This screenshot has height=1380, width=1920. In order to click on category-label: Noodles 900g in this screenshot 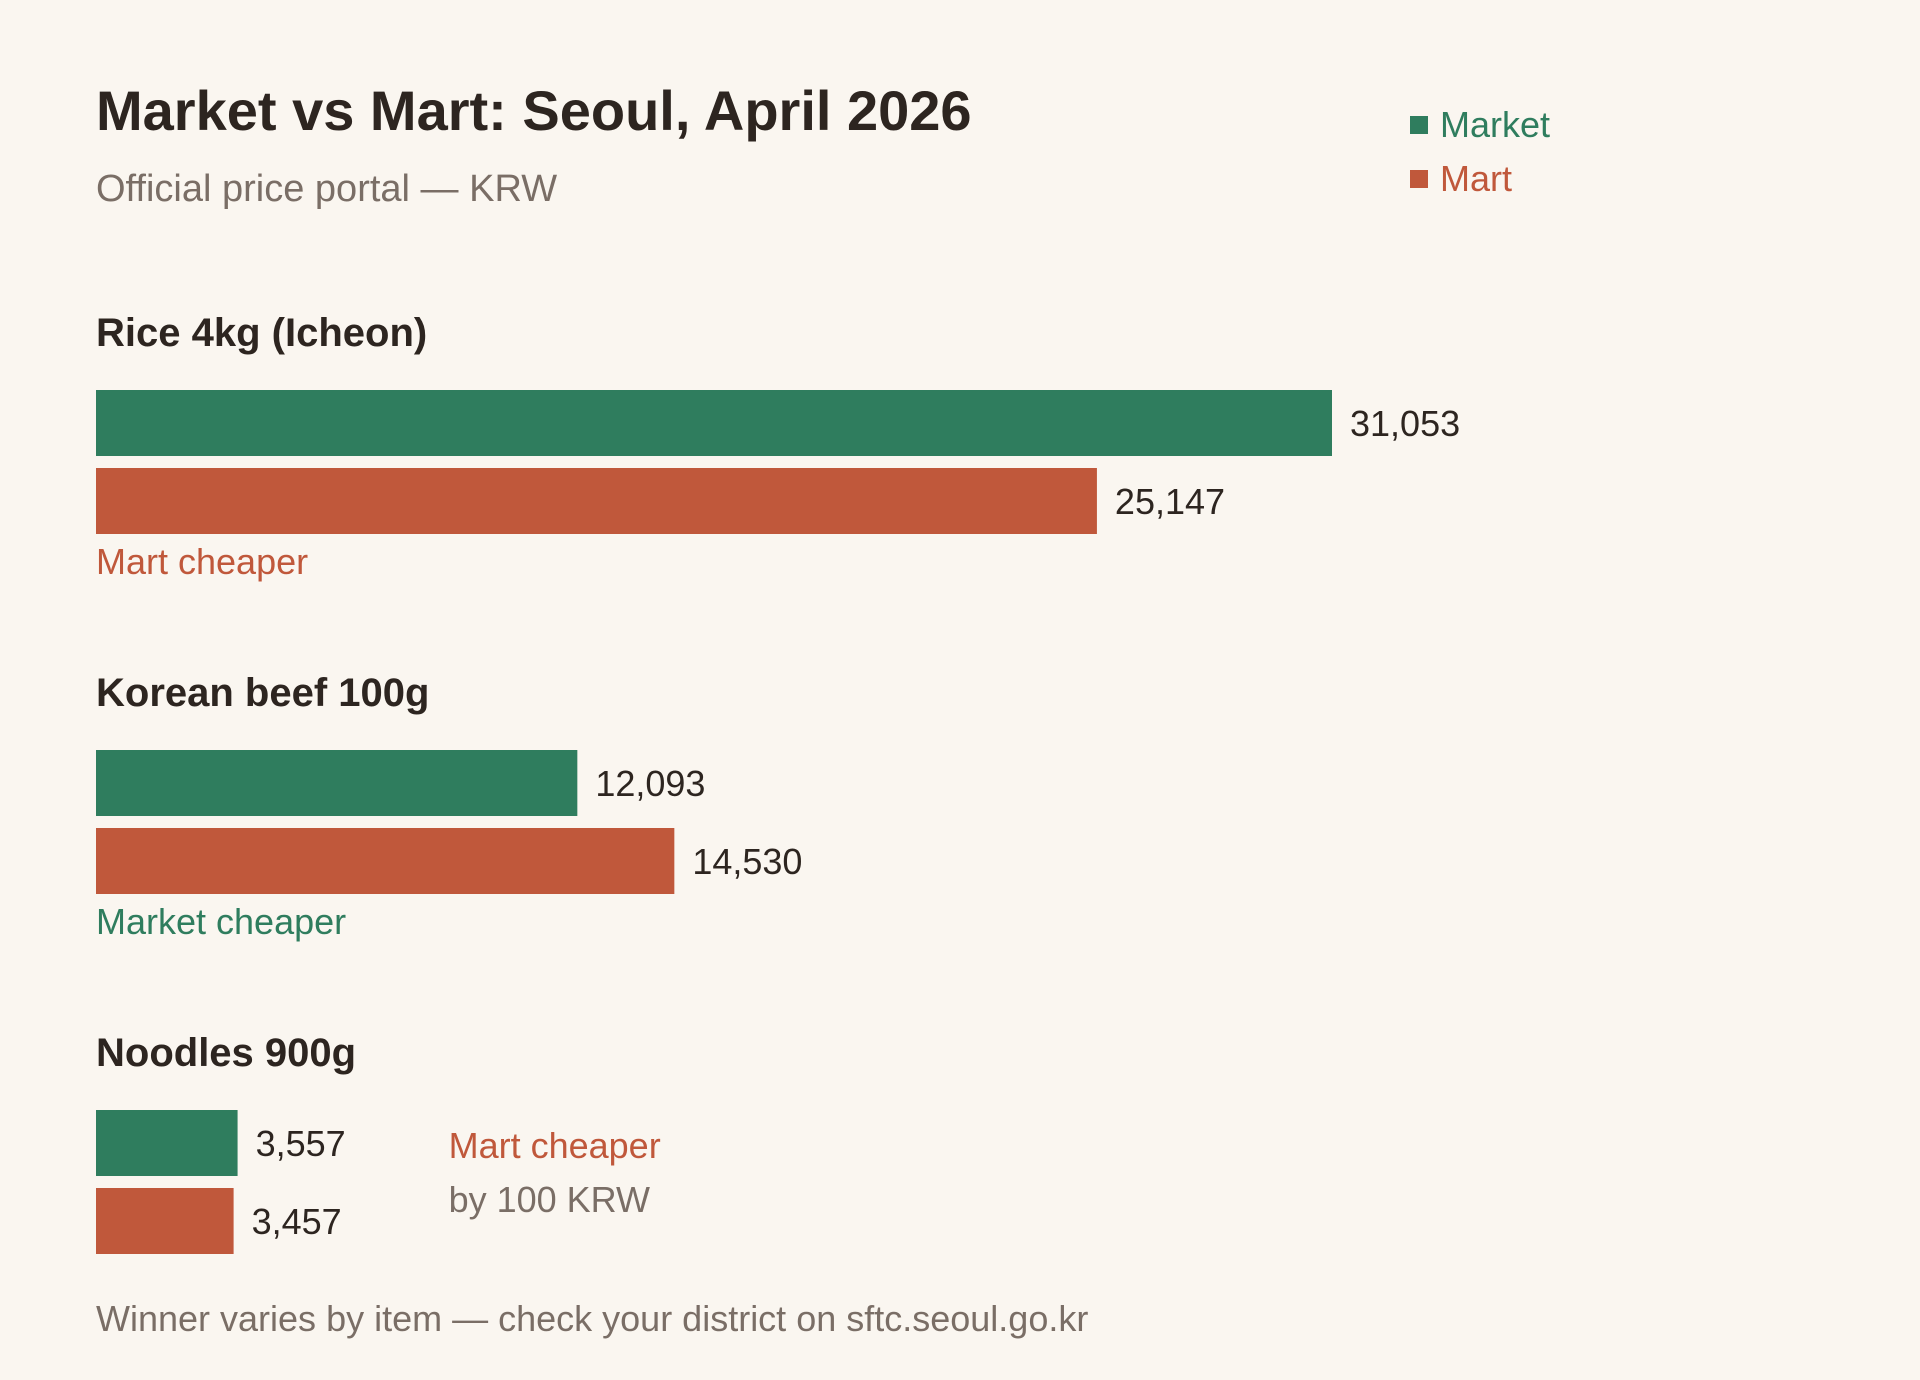, I will do `click(226, 1053)`.